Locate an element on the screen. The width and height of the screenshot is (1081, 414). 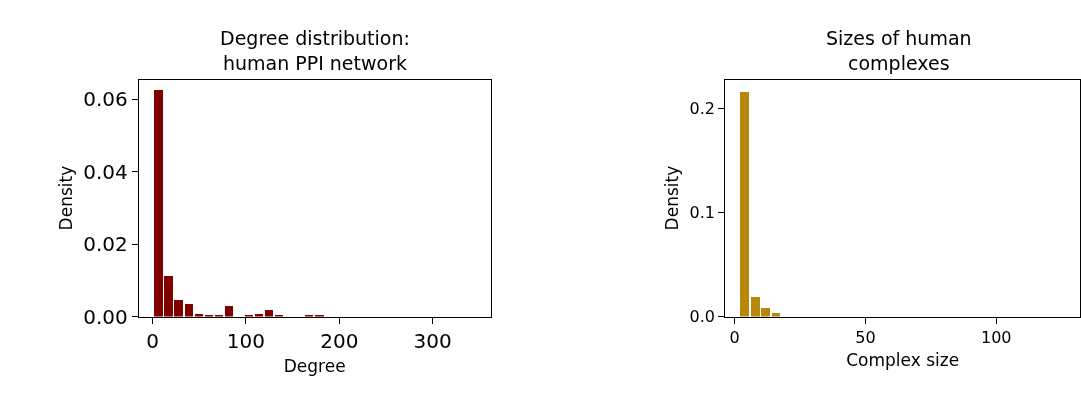
x-tick-label: 50 is located at coordinates (865, 337).